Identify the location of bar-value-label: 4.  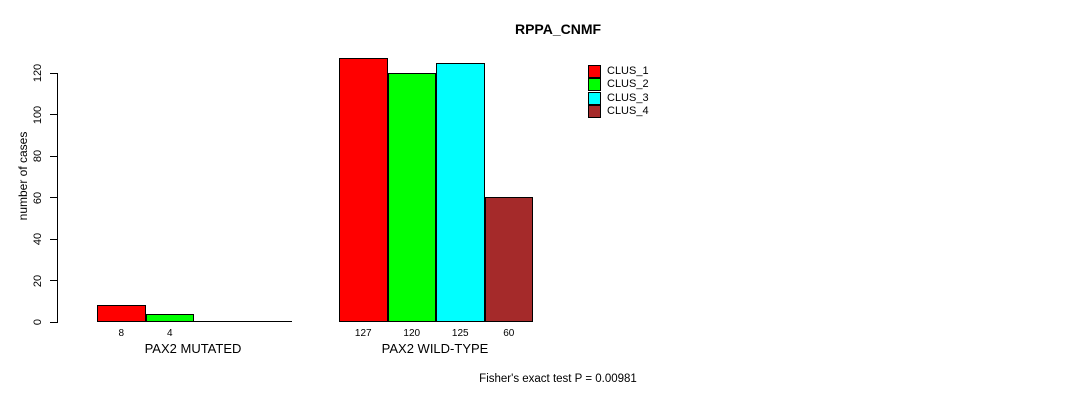
(169, 333).